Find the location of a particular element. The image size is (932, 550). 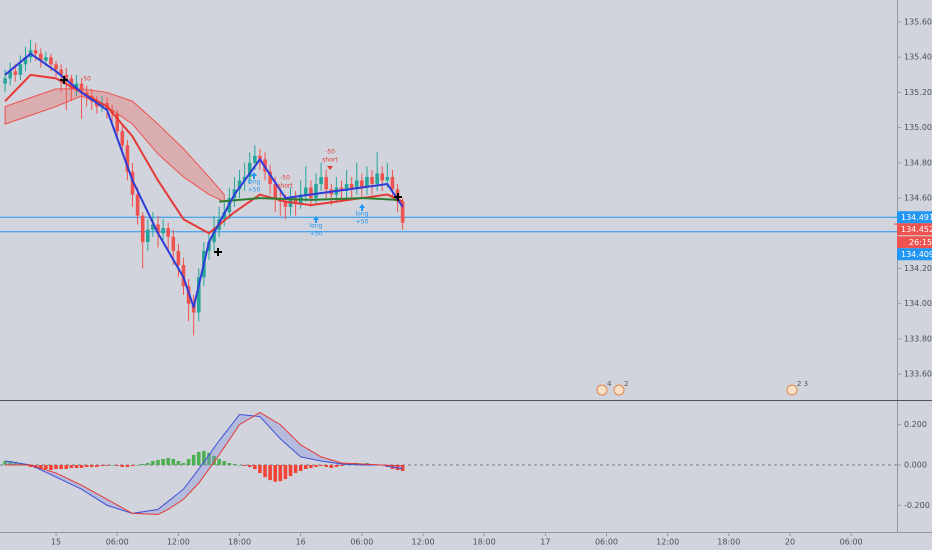

x-tick-label: 20 is located at coordinates (790, 542).